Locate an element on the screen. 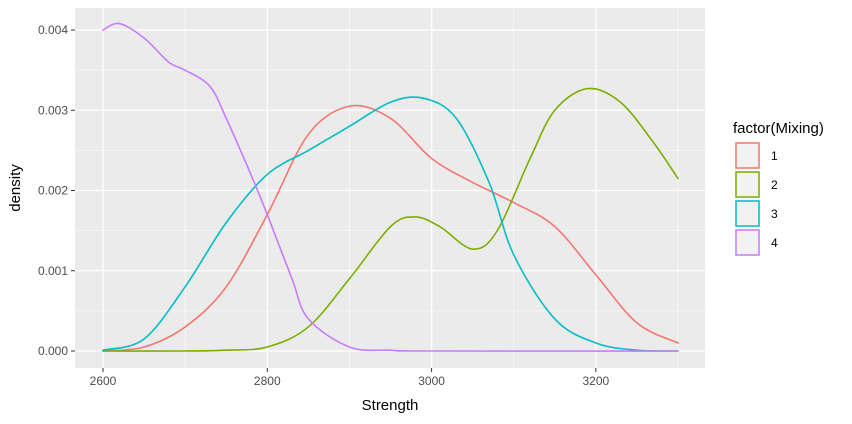 The width and height of the screenshot is (852, 424). legend-label-4: 4 is located at coordinates (774, 243).